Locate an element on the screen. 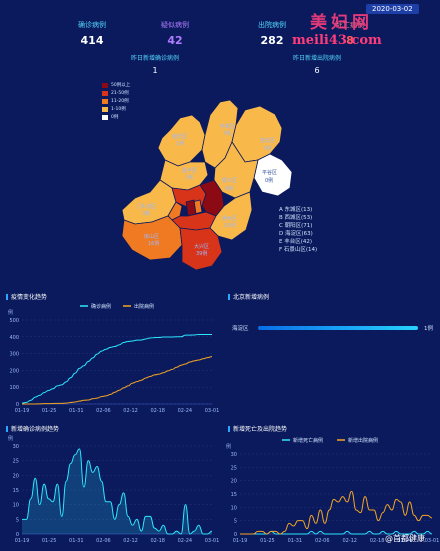 This screenshot has width=440, height=551. district-yanqing is located at coordinates (181, 140).